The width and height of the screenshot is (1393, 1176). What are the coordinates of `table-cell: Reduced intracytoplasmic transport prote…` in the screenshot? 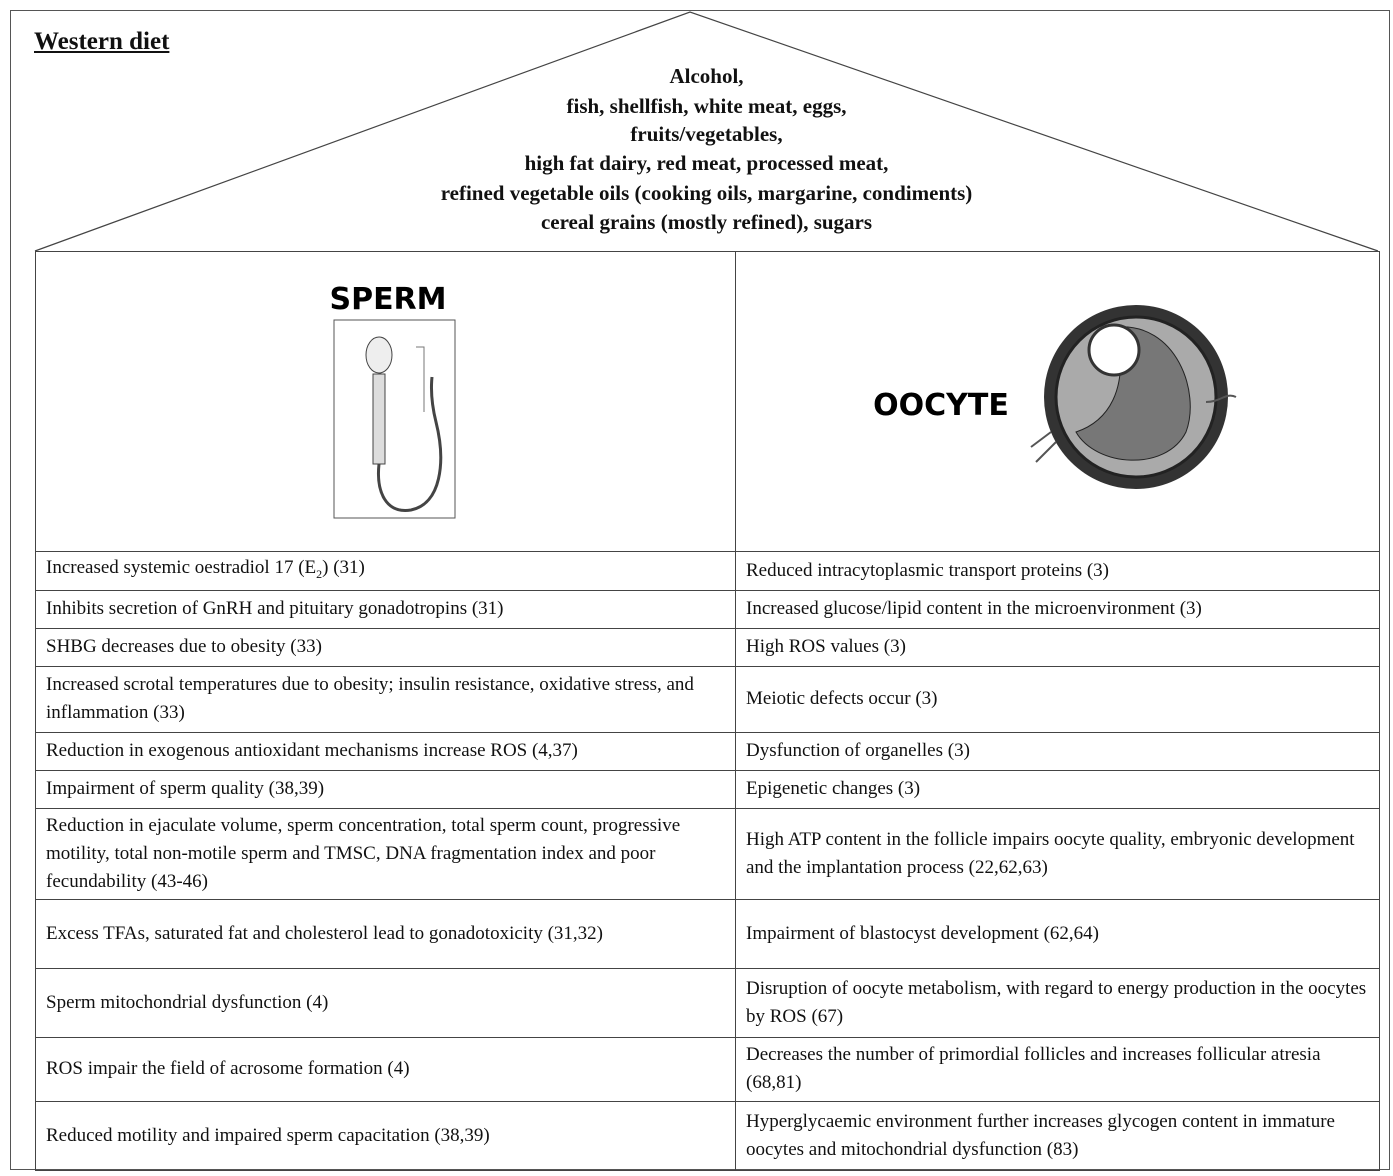 It's located at (1057, 571).